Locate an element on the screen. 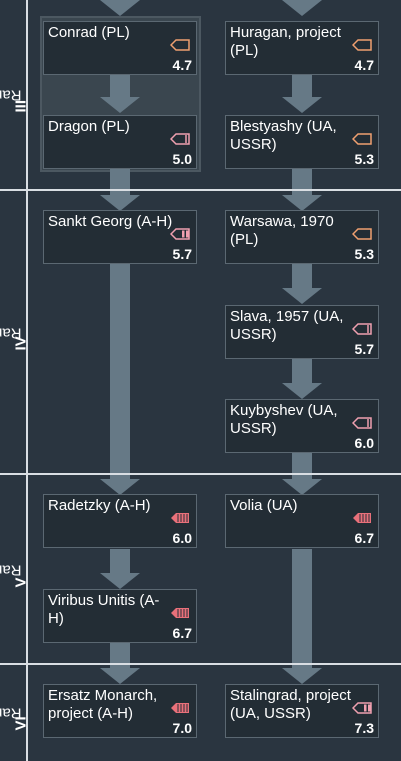 This screenshot has width=401, height=761. vehicle-name: Blestyashy (UA, USSR) is located at coordinates (283, 135).